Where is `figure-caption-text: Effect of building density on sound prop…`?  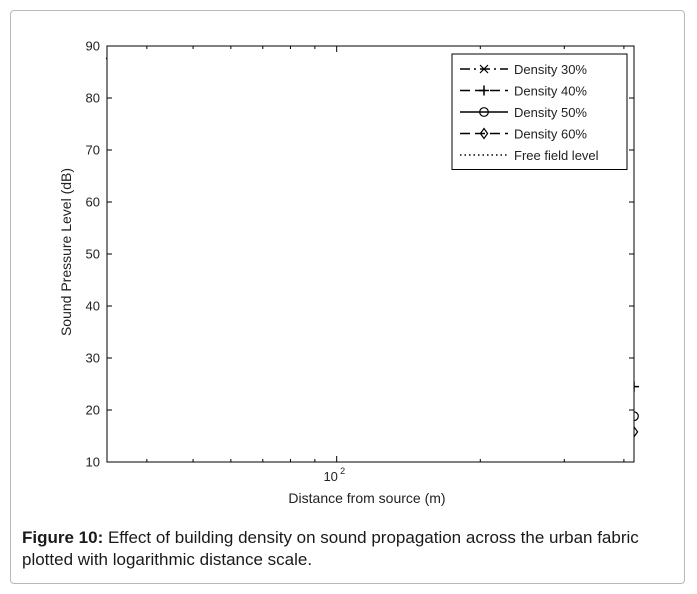 figure-caption-text: Effect of building density on sound prop… is located at coordinates (330, 548).